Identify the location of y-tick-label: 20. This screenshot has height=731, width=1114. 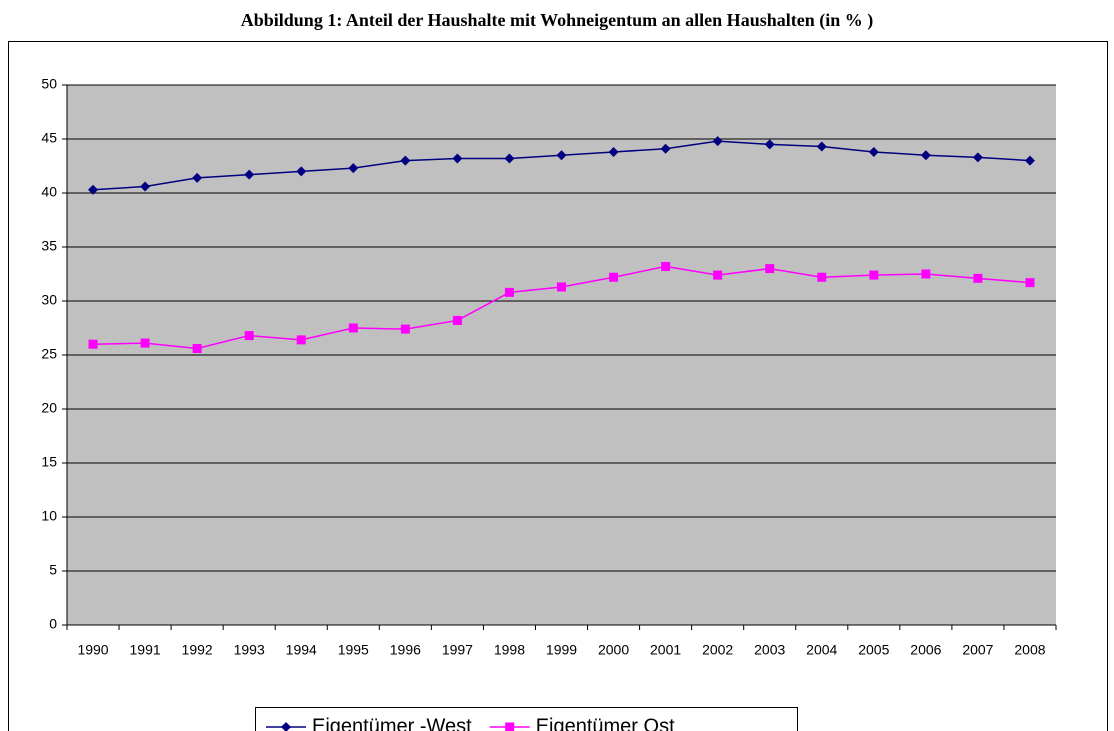
(49, 408).